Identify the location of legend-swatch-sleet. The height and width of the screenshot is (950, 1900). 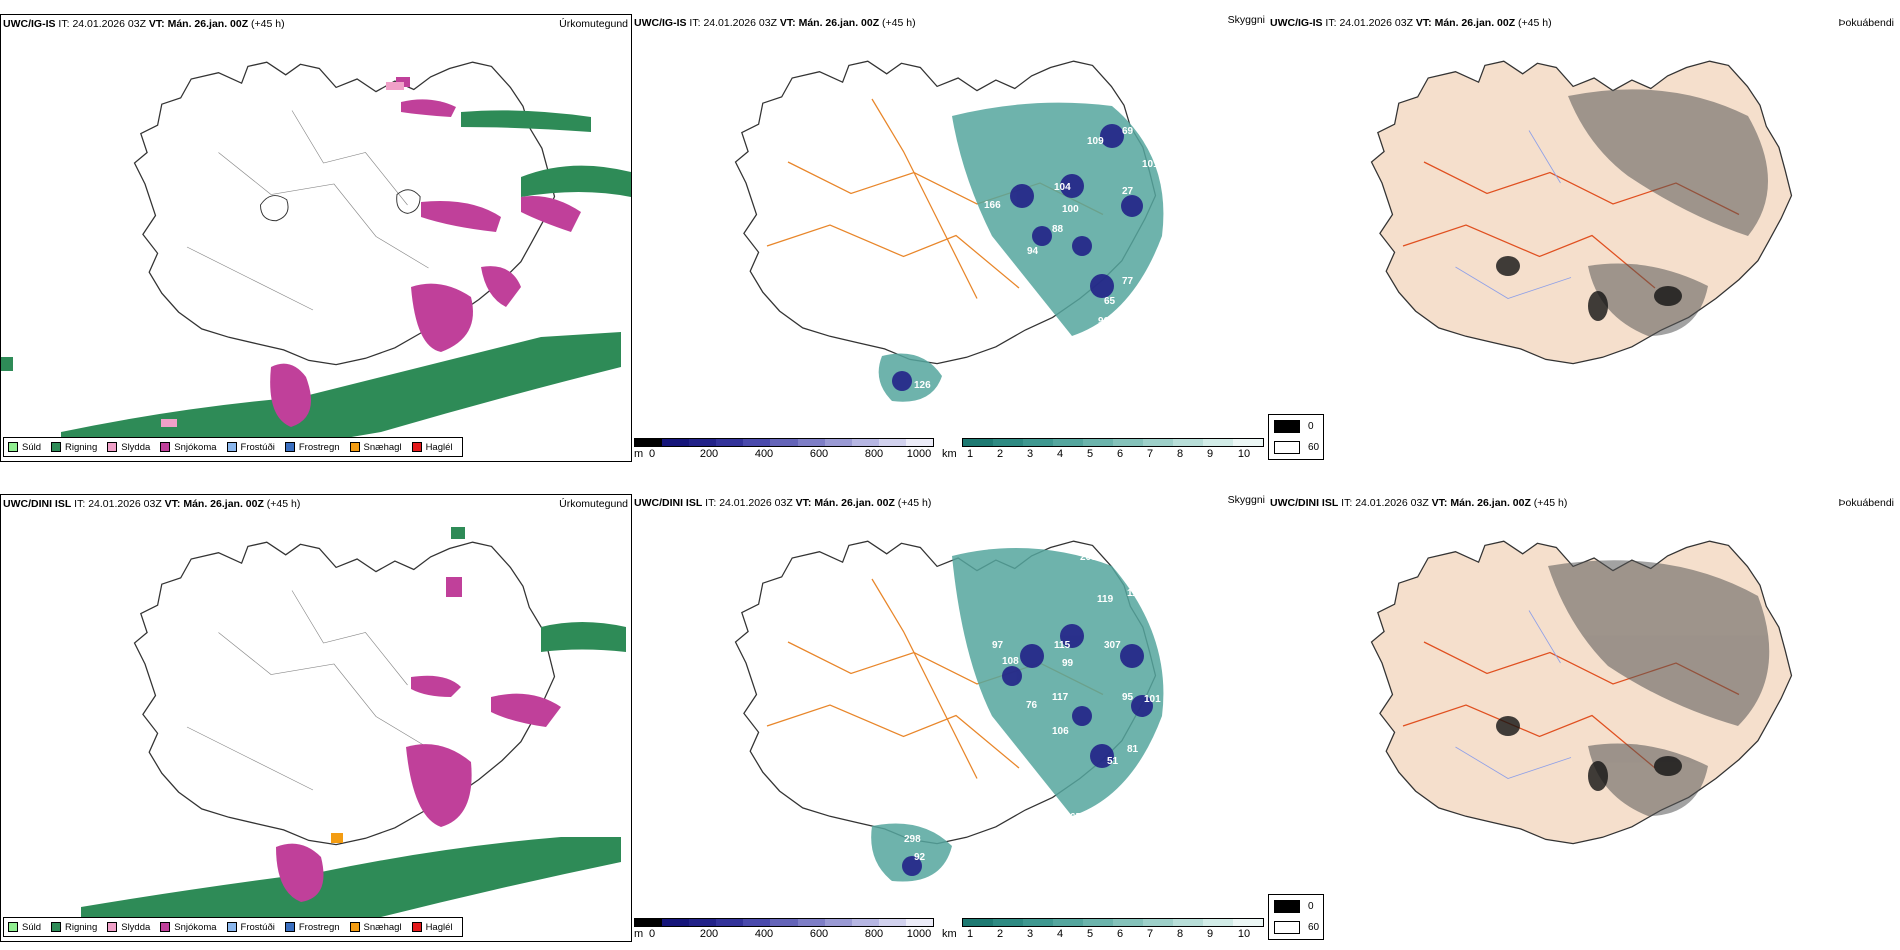
(112, 927).